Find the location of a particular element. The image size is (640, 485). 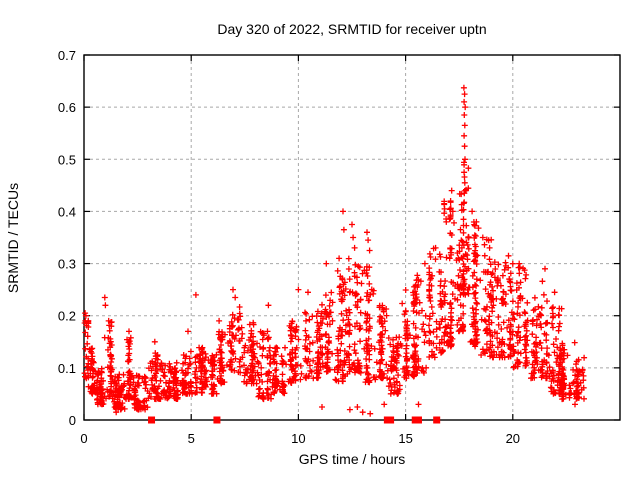

x-axis-label: GPS time / hours is located at coordinates (352, 459).